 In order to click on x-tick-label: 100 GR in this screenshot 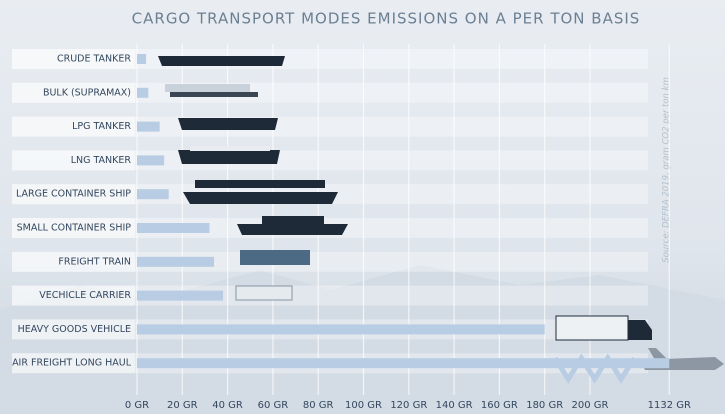, I will do `click(363, 405)`.